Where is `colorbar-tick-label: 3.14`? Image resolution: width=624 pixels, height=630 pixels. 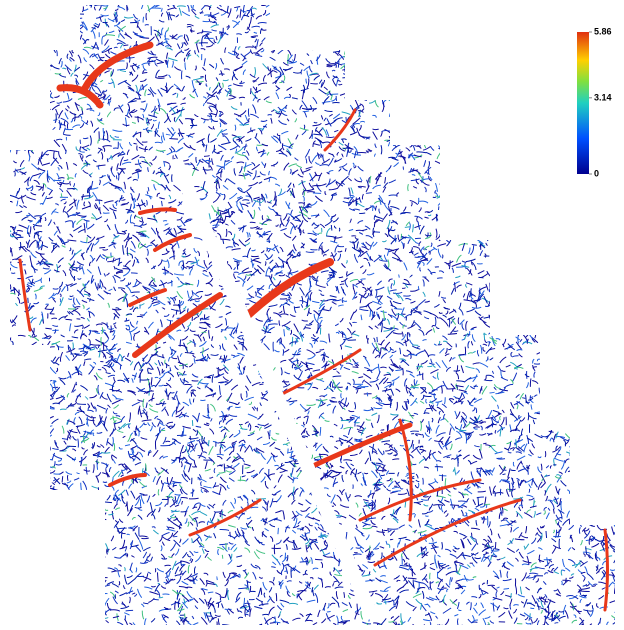
colorbar-tick-label: 3.14 is located at coordinates (603, 97).